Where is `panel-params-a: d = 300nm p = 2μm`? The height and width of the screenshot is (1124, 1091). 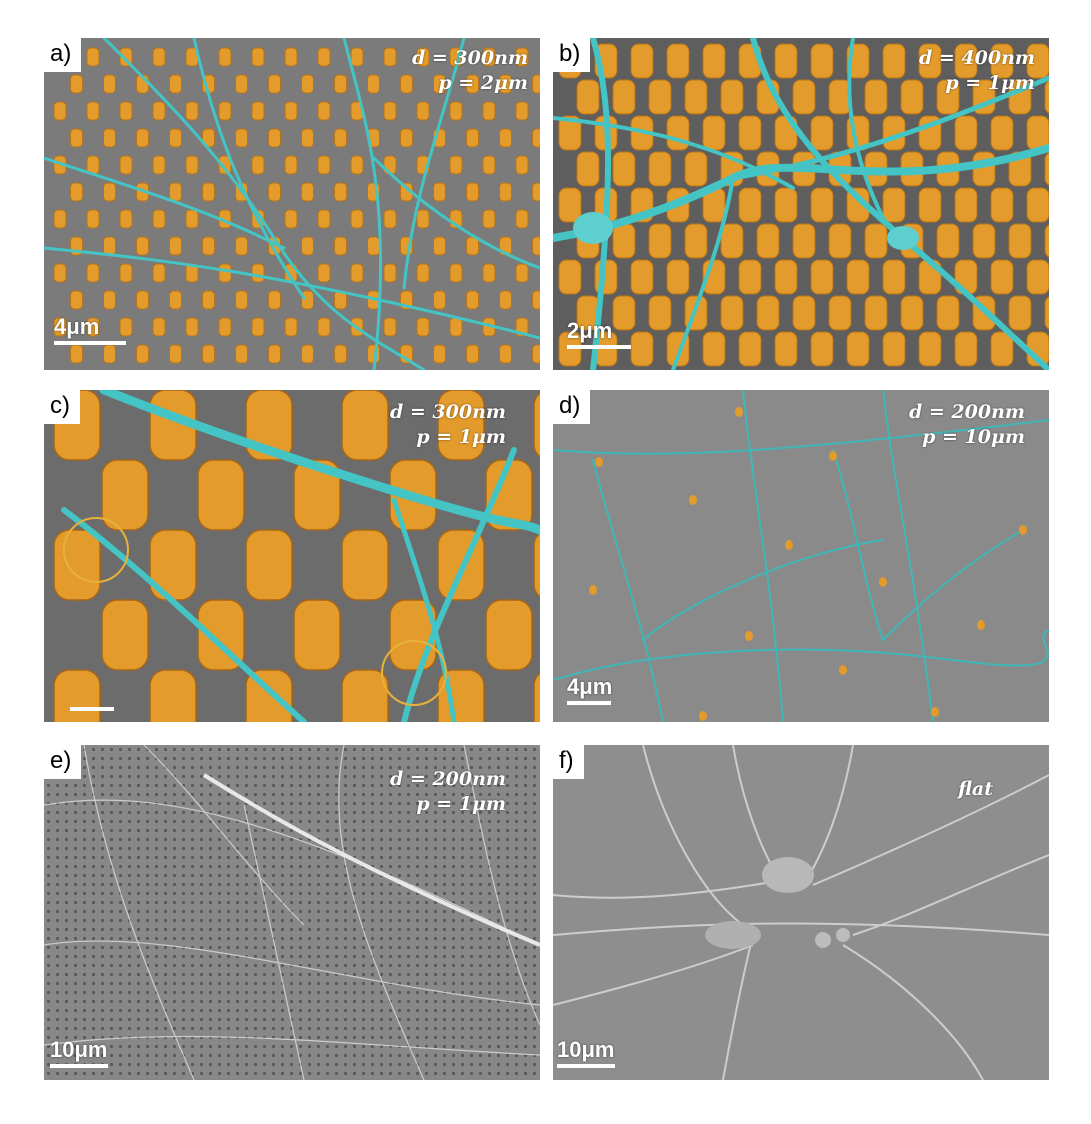 panel-params-a: d = 300nm p = 2μm is located at coordinates (470, 71).